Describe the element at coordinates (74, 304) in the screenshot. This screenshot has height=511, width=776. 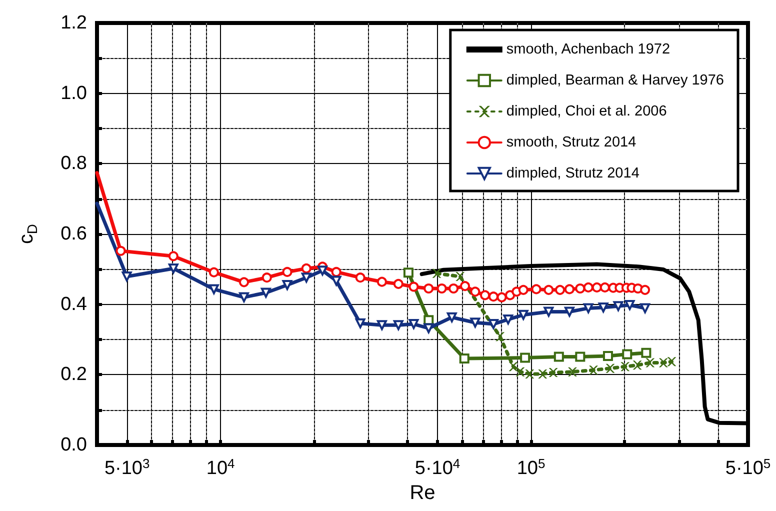
I see `y-tick-label: 0.4` at that location.